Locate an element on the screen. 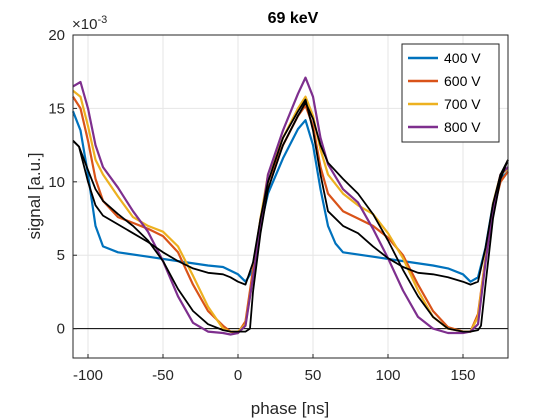 This screenshot has width=560, height=420. y-tick-label: 10 is located at coordinates (56, 182).